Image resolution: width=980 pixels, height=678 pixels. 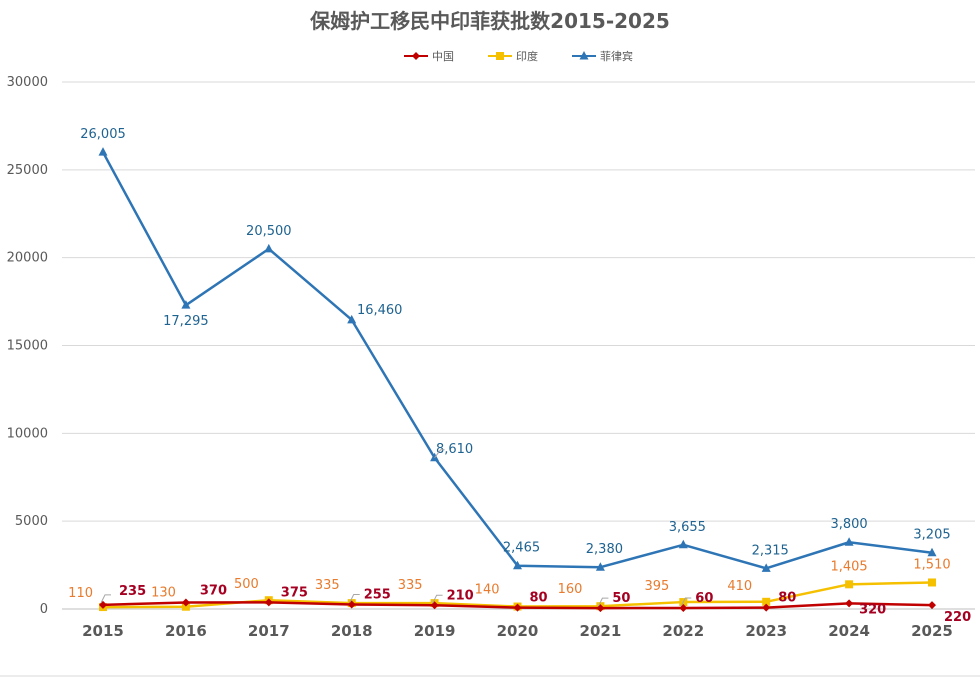 What do you see at coordinates (435, 631) in the screenshot?
I see `x-tick-label: 2019` at bounding box center [435, 631].